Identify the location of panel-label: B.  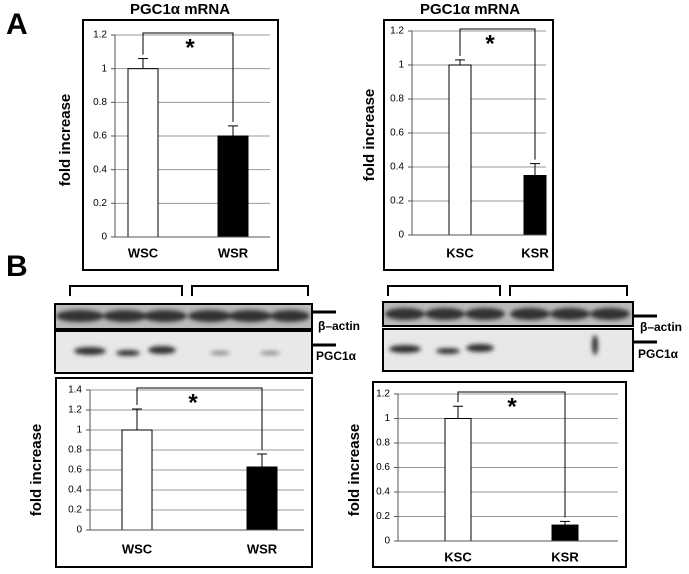
(17, 266).